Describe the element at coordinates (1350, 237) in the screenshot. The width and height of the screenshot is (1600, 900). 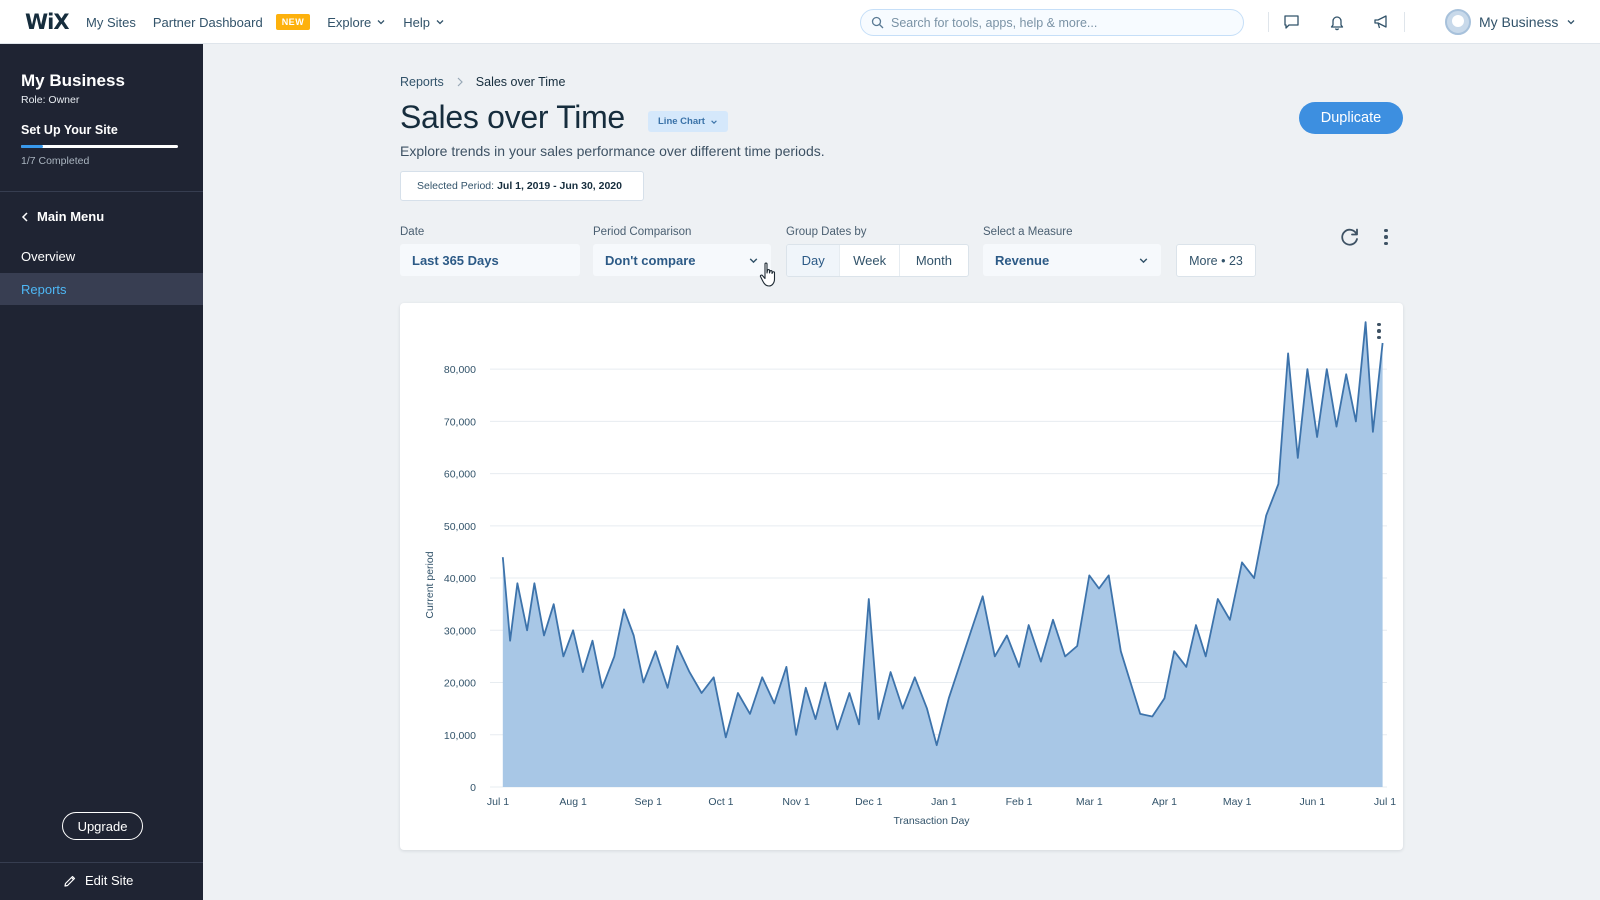
I see `refresh-icon` at that location.